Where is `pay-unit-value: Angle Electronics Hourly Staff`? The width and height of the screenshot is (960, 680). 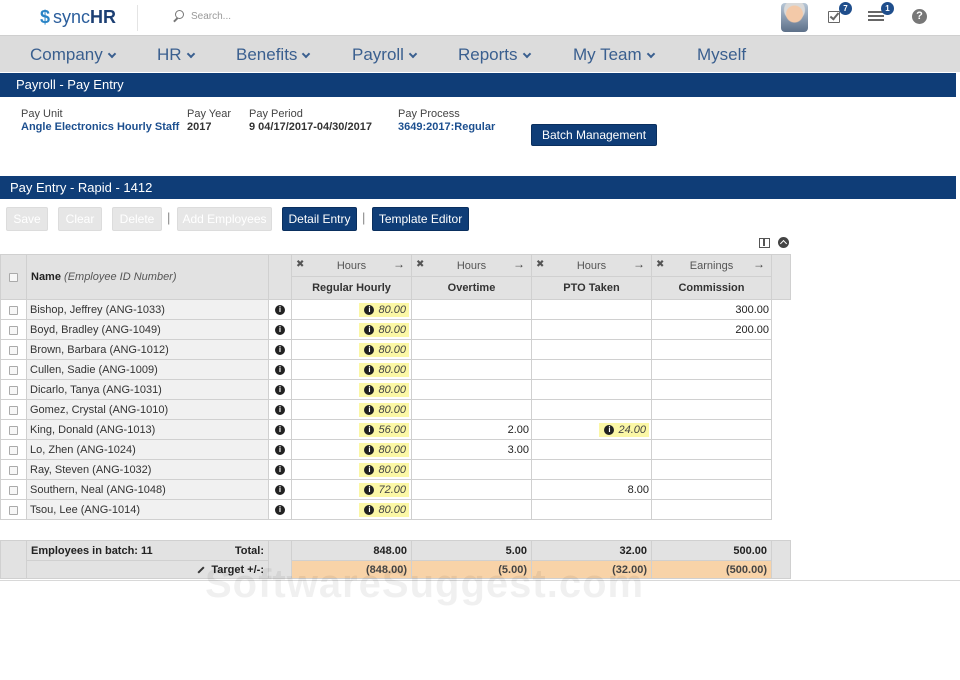
pay-unit-value: Angle Electronics Hourly Staff is located at coordinates (100, 127).